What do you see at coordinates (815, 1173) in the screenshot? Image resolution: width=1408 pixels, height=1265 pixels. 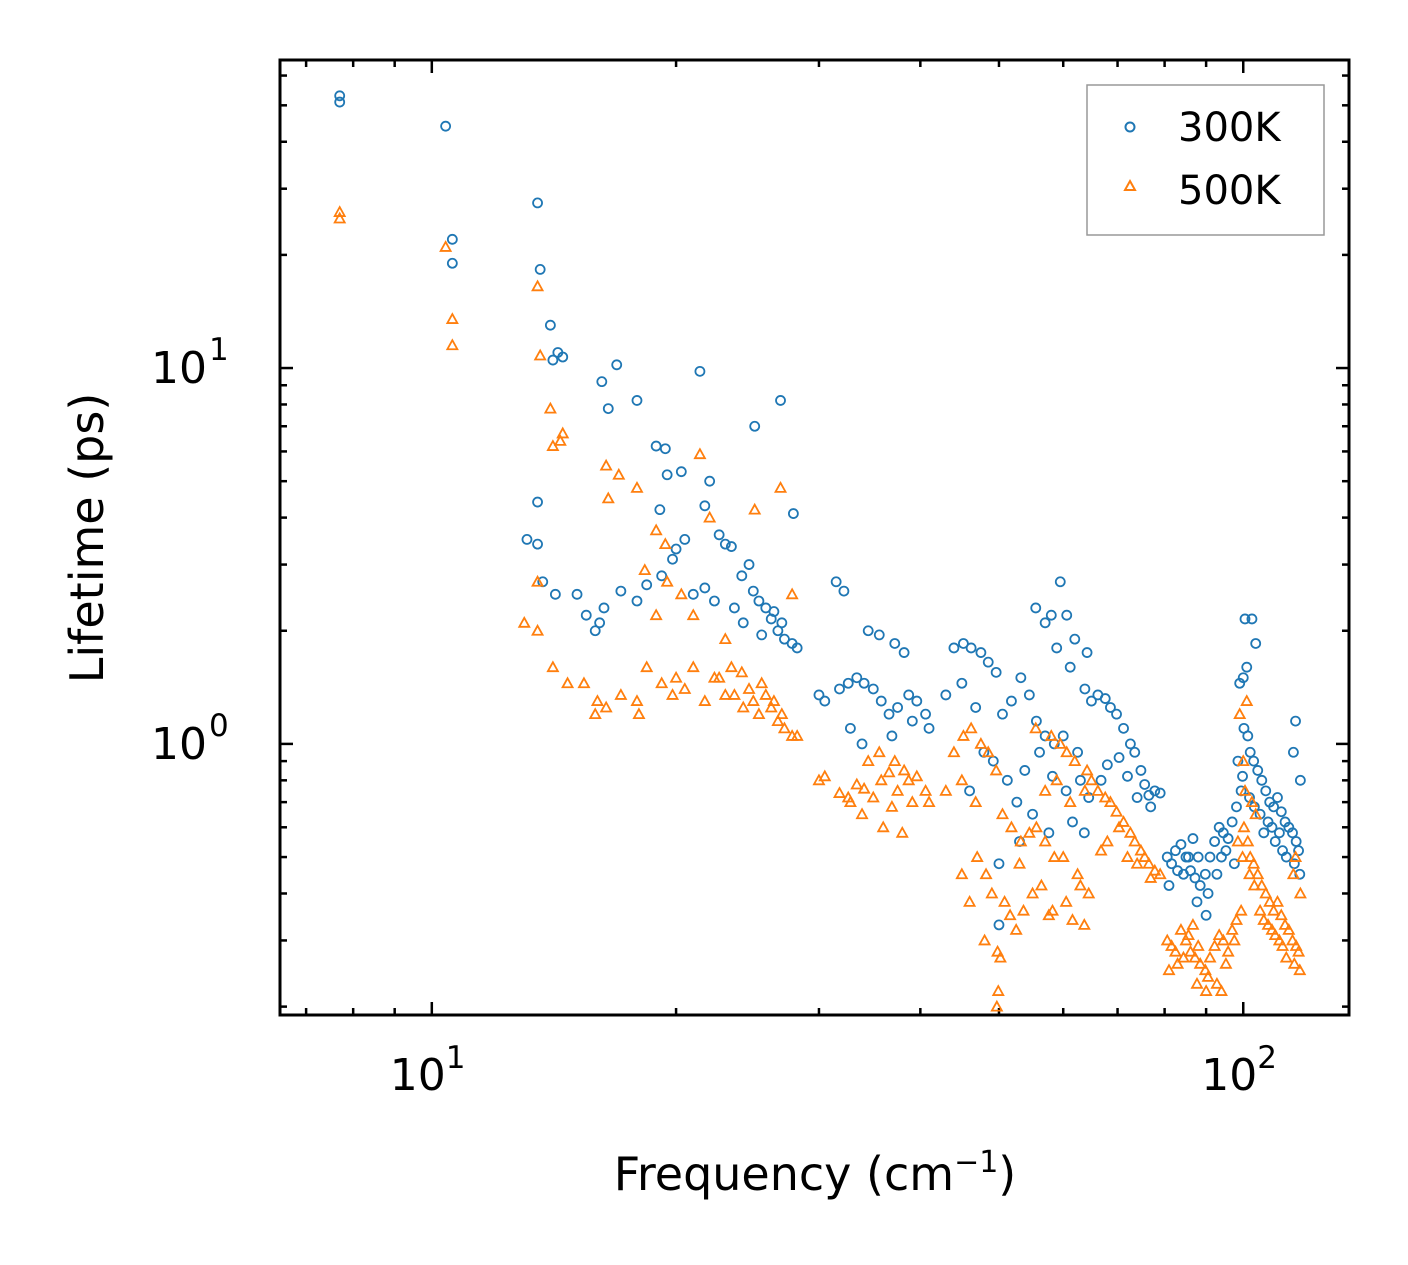 I see `x-axis-title: Frequency (cm−1)` at bounding box center [815, 1173].